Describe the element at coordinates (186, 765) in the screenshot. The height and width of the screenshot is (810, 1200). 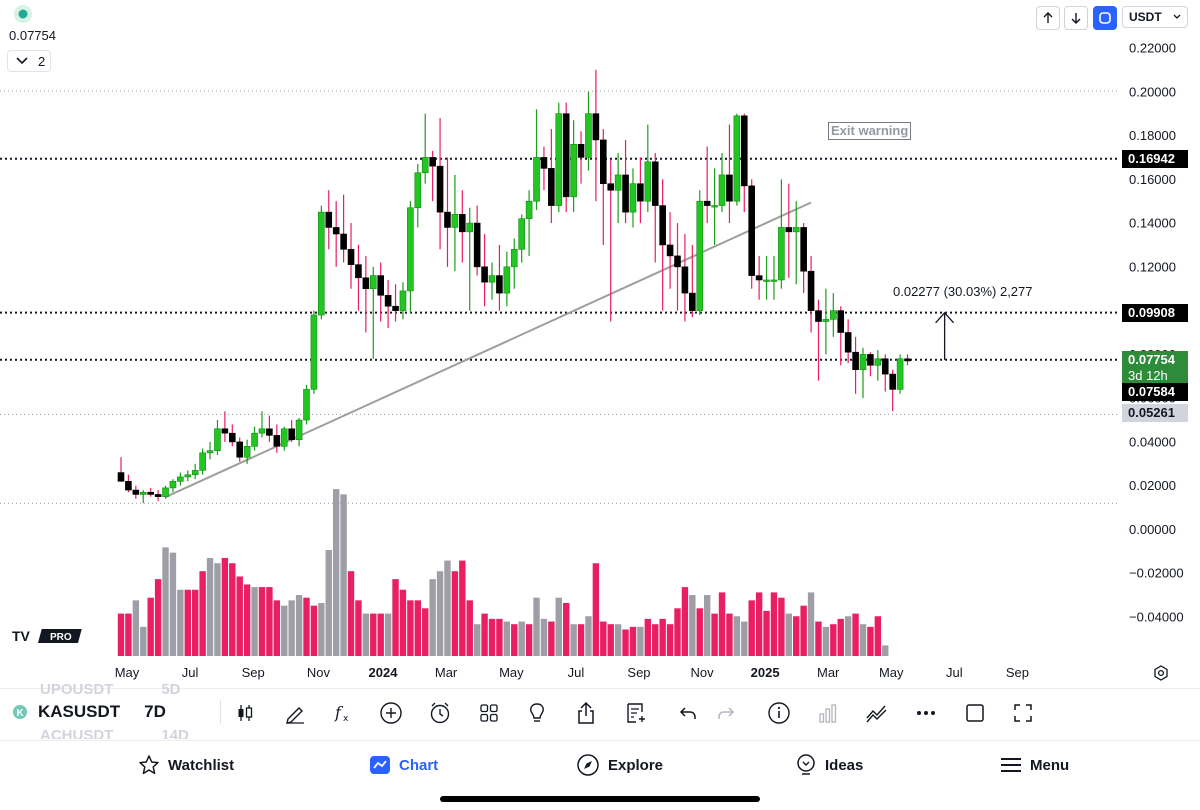
I see `nav-watchlist: Watchlist` at that location.